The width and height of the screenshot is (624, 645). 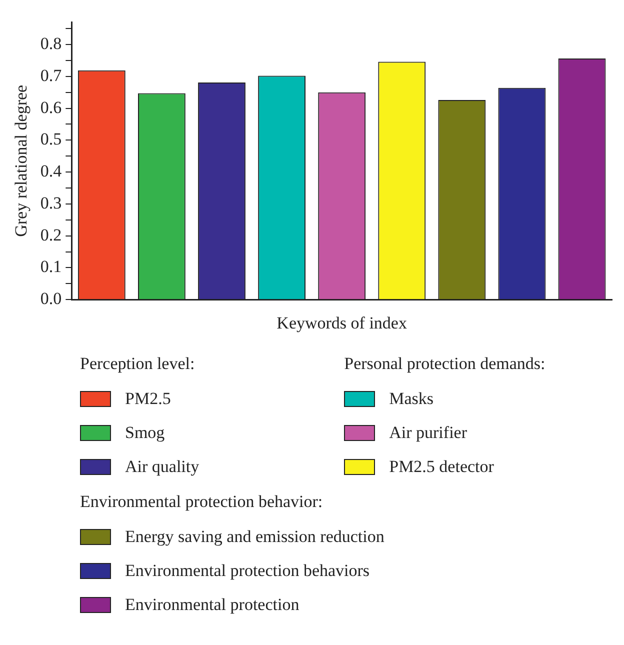 What do you see at coordinates (247, 571) in the screenshot?
I see `legend-label: Environmental protection behaviors` at bounding box center [247, 571].